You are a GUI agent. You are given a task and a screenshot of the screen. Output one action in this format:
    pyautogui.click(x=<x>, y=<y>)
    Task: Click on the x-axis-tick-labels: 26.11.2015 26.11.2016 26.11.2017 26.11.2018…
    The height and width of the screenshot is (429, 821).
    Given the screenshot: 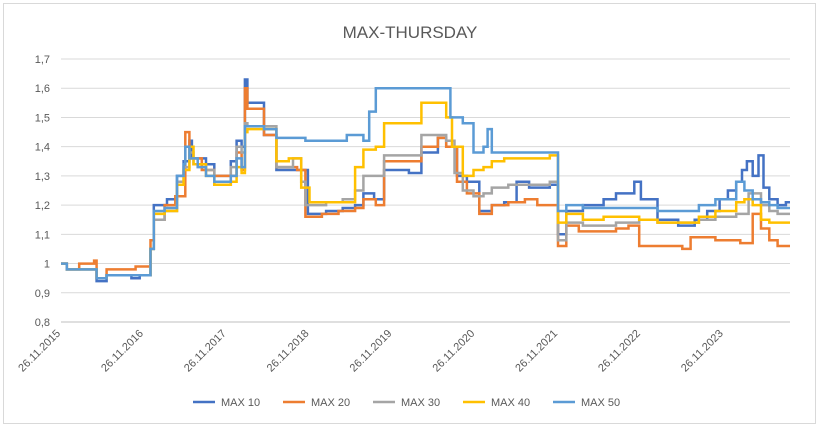 What is the action you would take?
    pyautogui.click(x=371, y=351)
    